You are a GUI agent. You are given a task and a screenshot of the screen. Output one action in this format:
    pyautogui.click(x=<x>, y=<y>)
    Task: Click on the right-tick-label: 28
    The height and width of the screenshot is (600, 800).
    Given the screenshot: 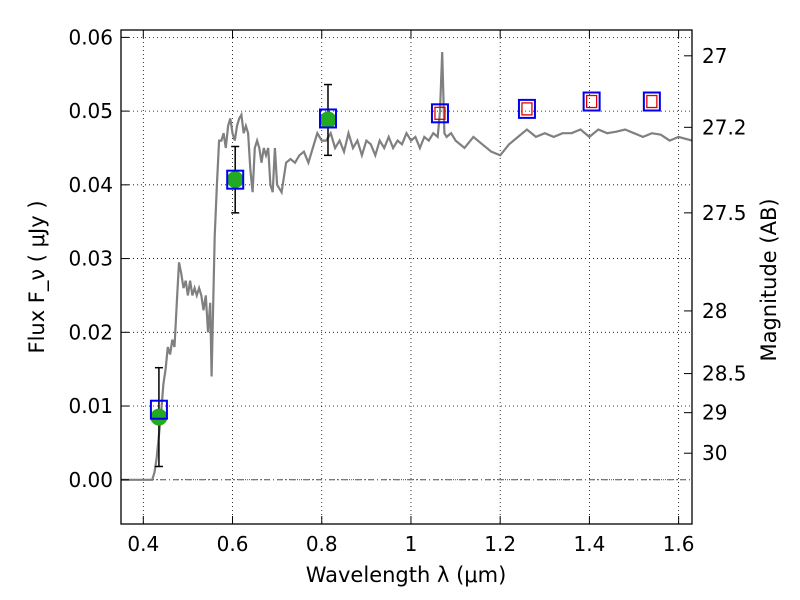 What is the action you would take?
    pyautogui.click(x=714, y=311)
    